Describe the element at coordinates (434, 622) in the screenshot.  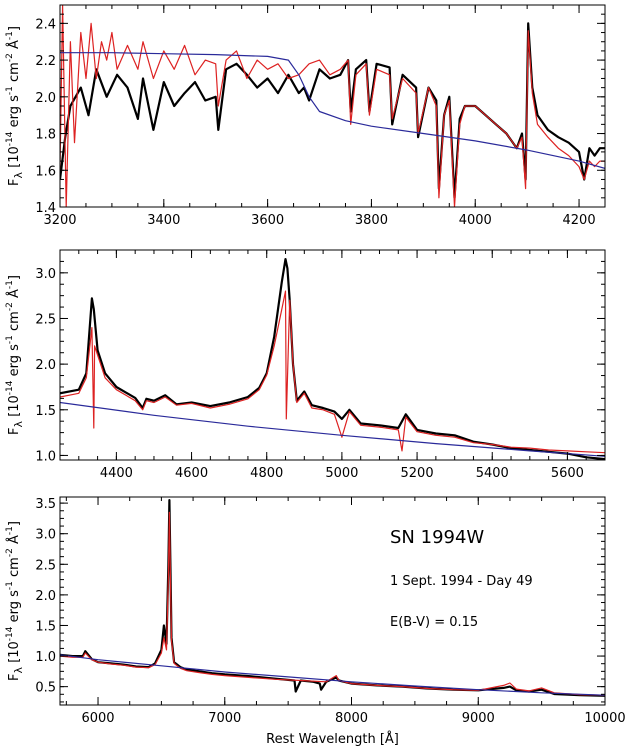
I see `annotation-extinction: E(B-V) = 0.15` at that location.